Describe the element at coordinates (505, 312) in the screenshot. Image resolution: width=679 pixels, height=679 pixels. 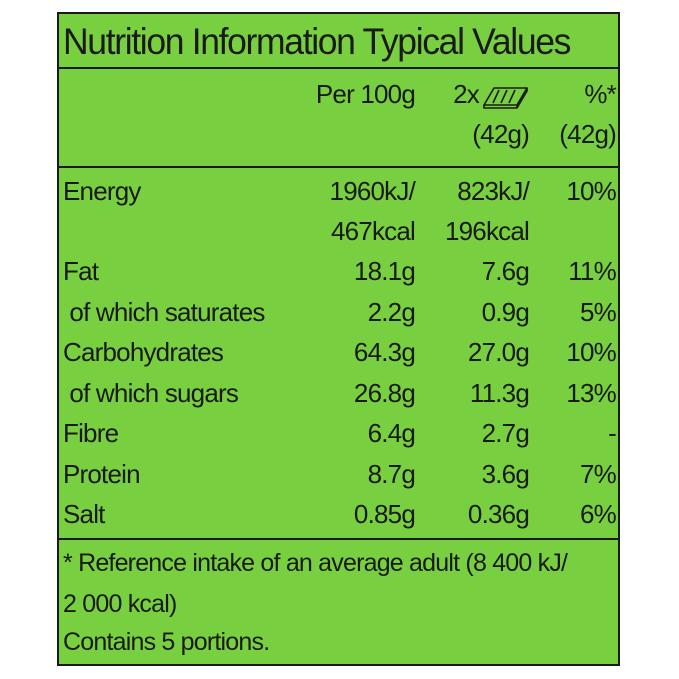
I see `value-per-portion: 0.9g` at that location.